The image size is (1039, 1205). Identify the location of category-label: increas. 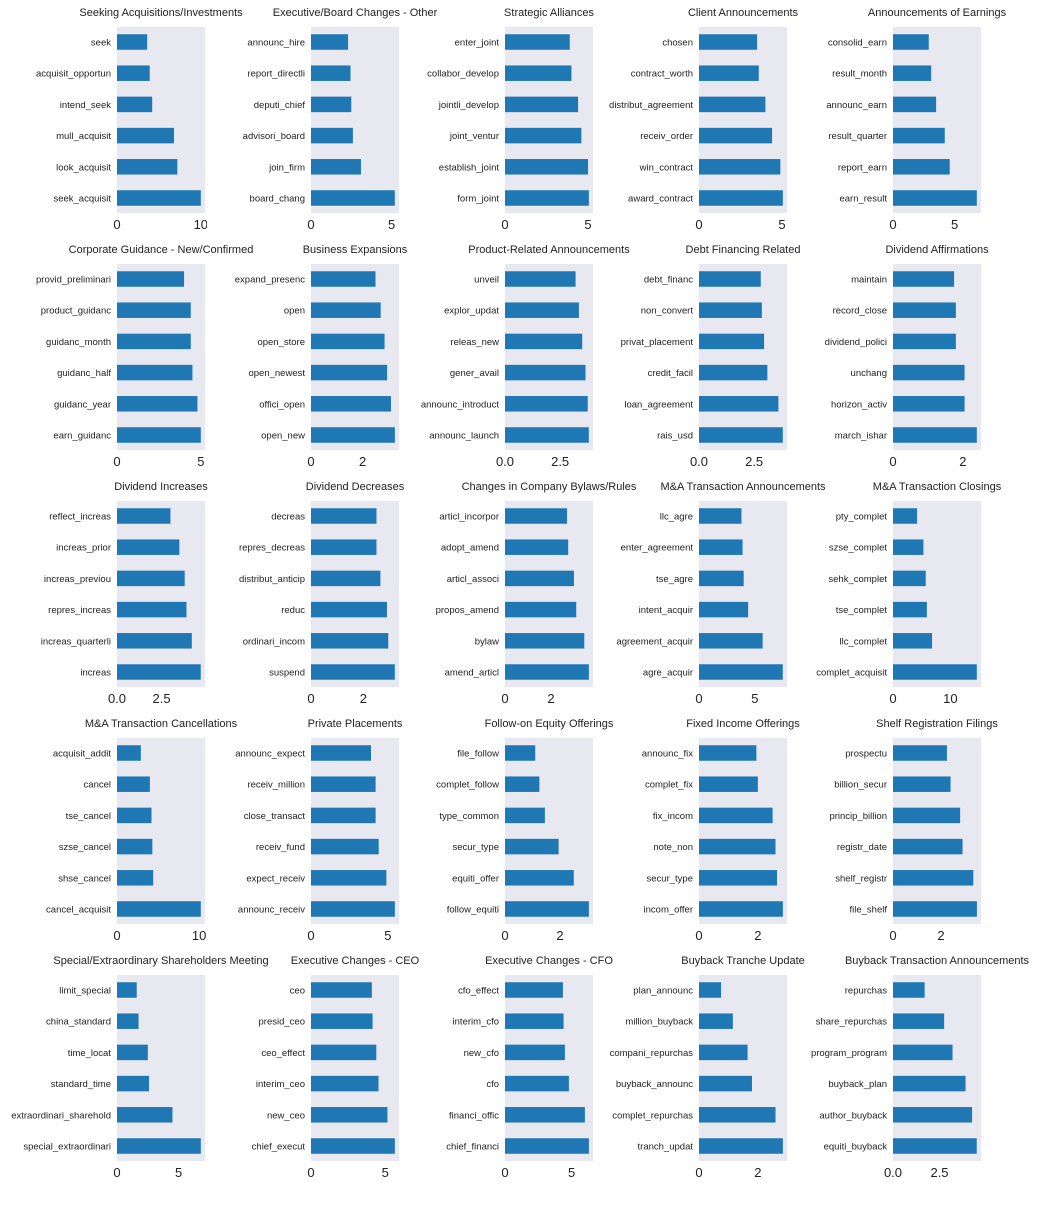
(95, 673).